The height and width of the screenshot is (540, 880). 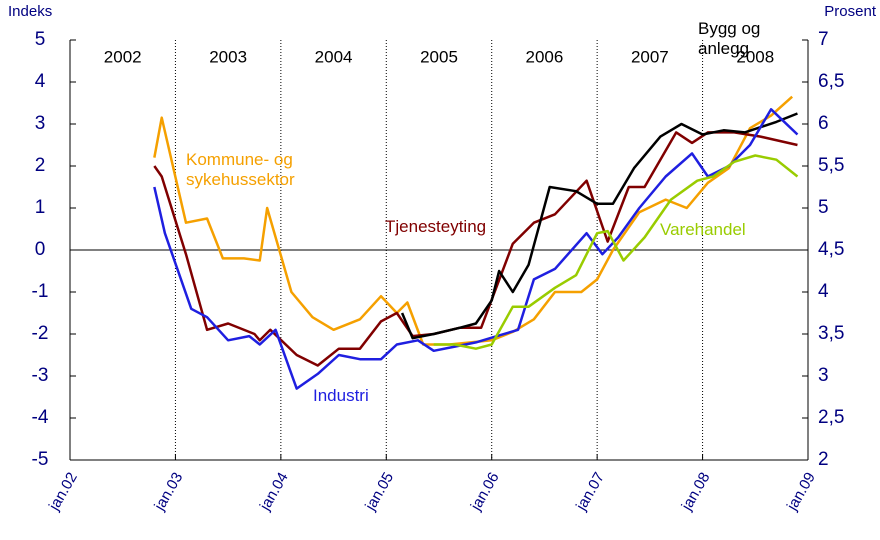 I want to click on year-label: 2003, so click(x=228, y=56).